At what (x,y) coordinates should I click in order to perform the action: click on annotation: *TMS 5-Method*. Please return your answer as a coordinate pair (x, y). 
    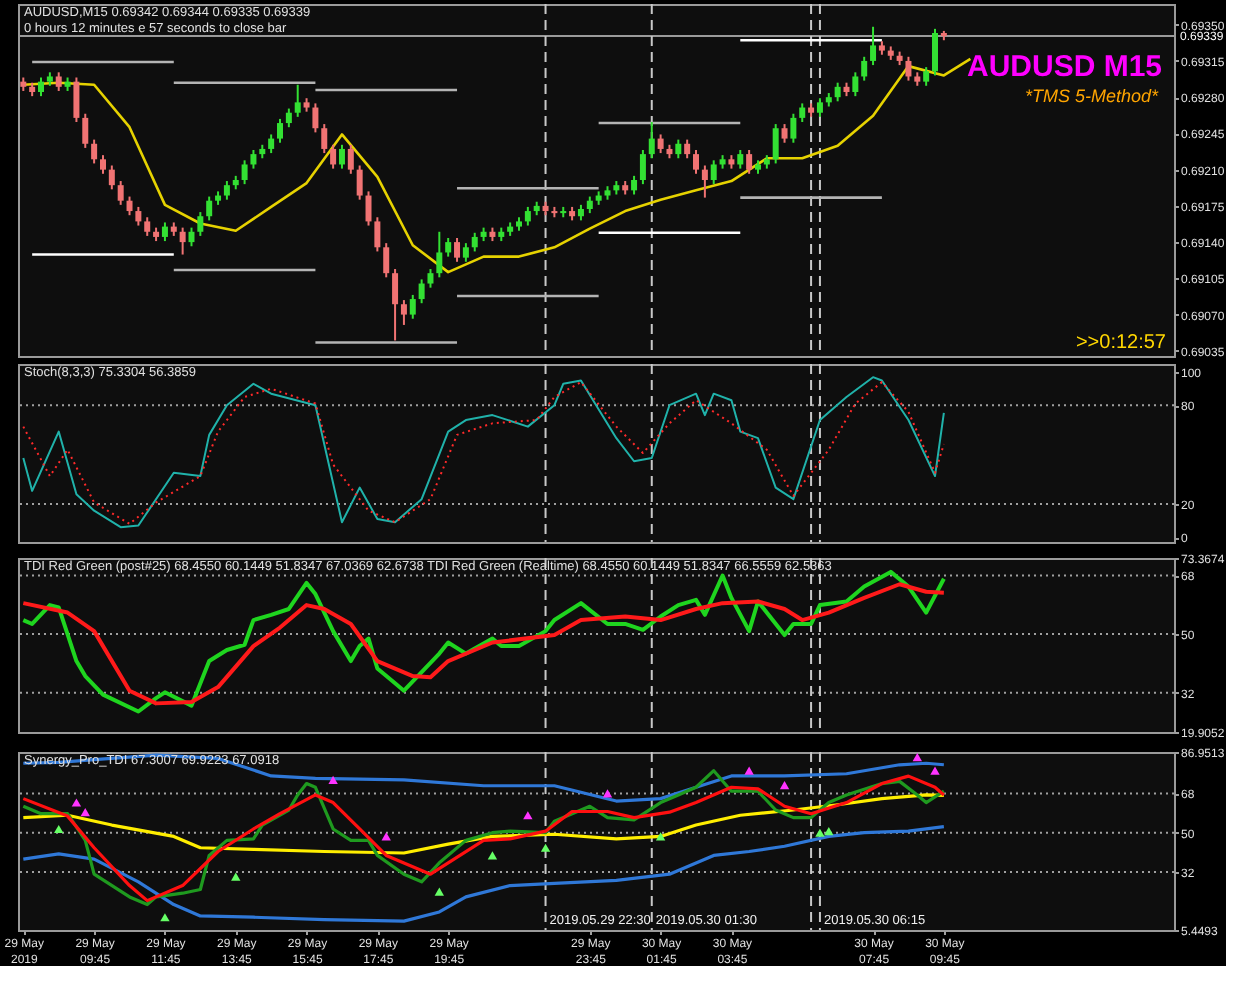
    Looking at the image, I should click on (1091, 96).